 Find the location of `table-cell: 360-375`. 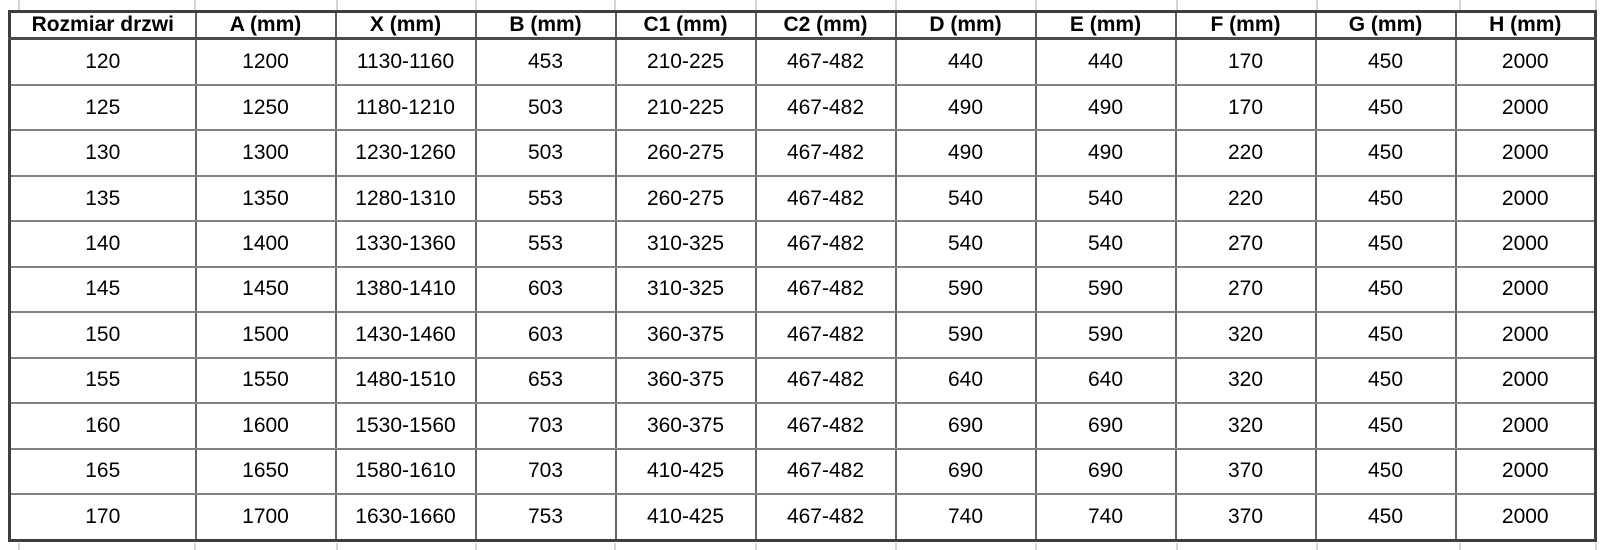

table-cell: 360-375 is located at coordinates (685, 426).